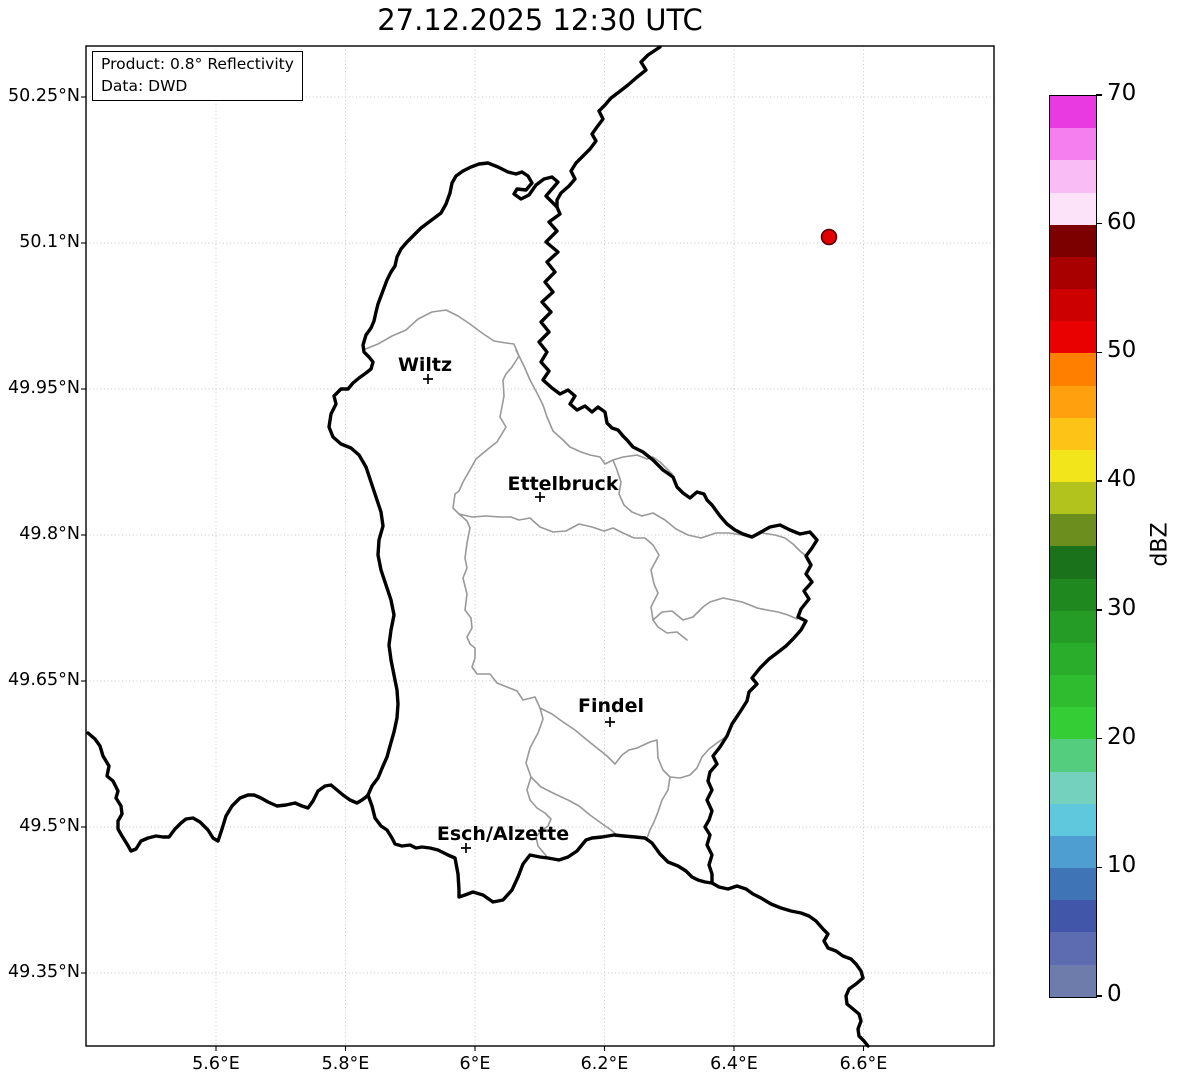 This screenshot has width=1184, height=1081. Describe the element at coordinates (466, 848) in the screenshot. I see `city-marker-esch-alzette` at that location.